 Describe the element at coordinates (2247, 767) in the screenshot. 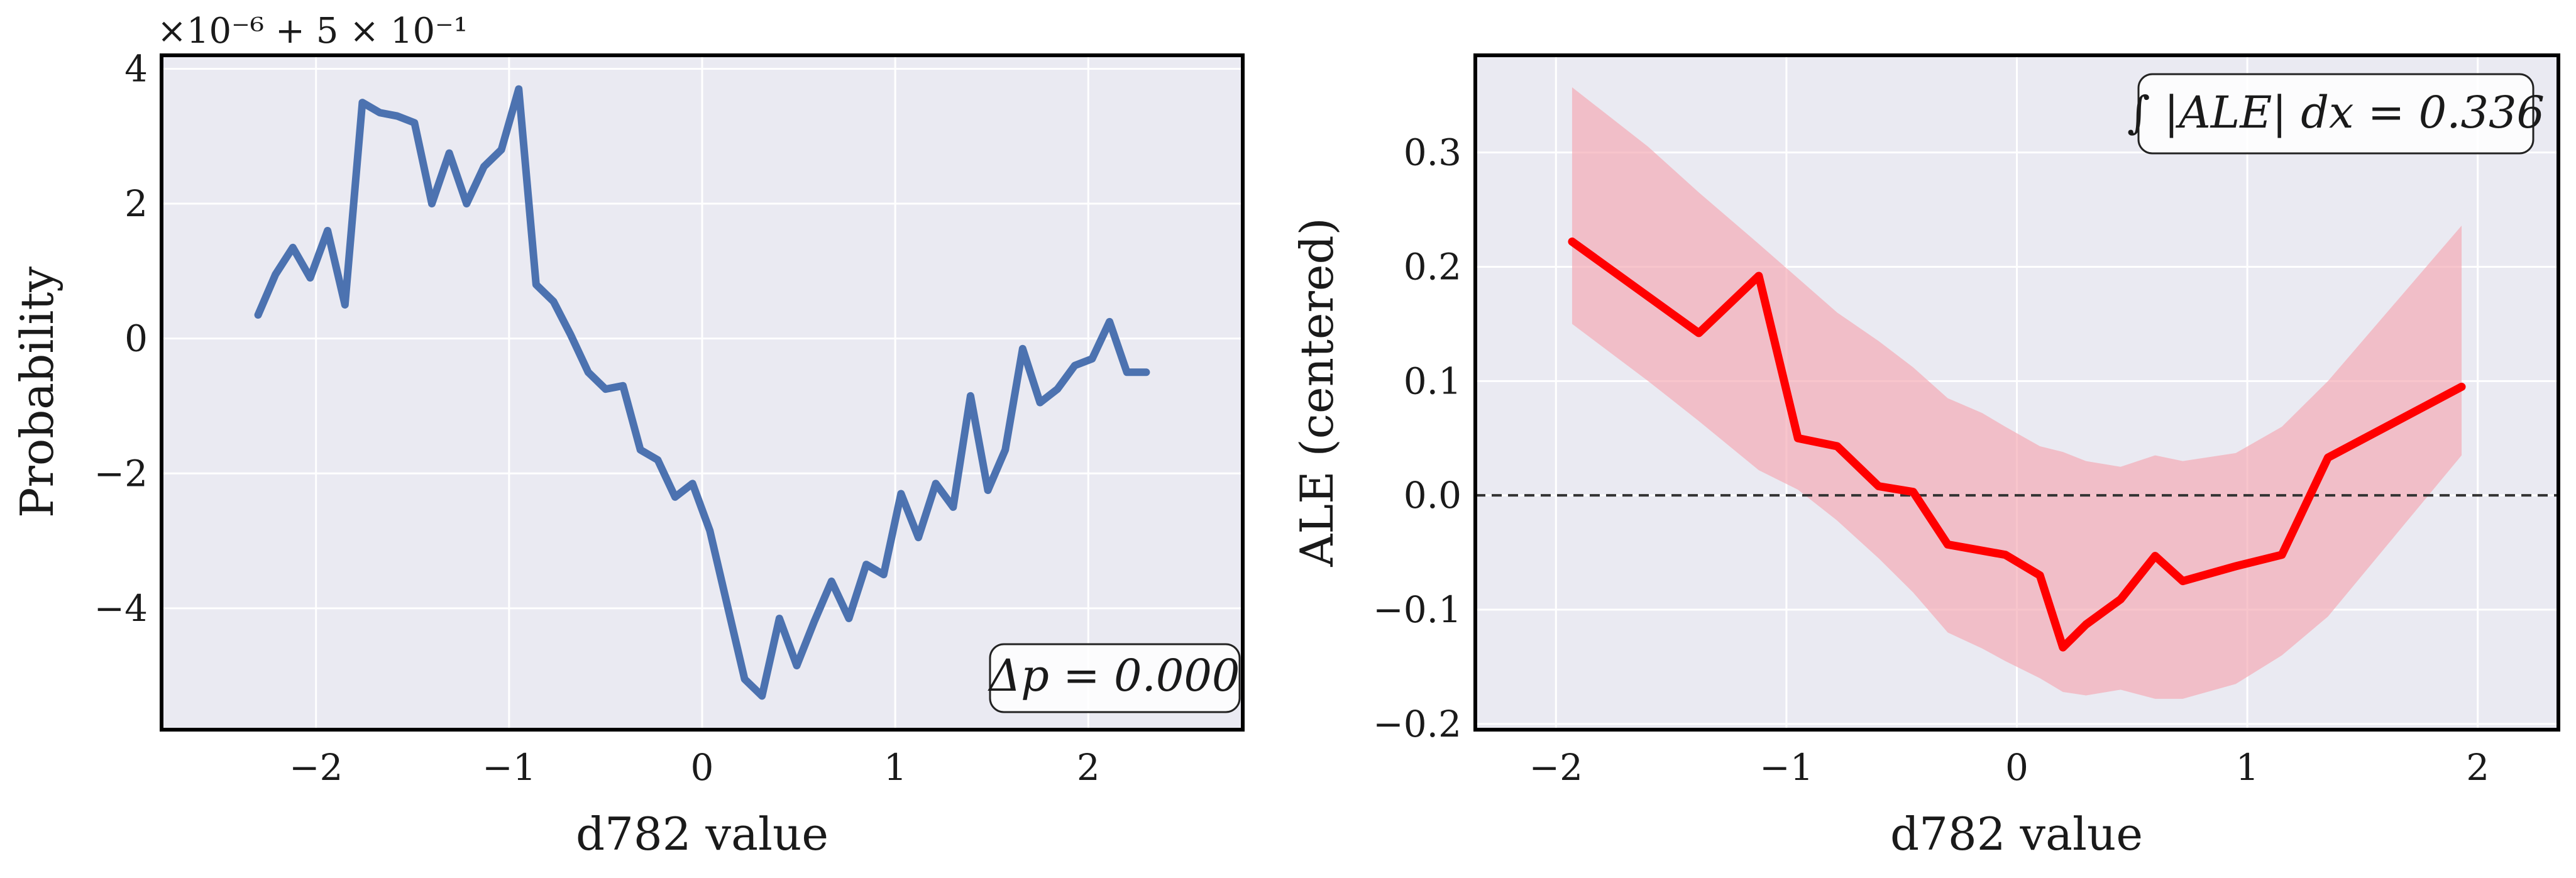

I see `right-chart-x-tick-label: 1` at that location.